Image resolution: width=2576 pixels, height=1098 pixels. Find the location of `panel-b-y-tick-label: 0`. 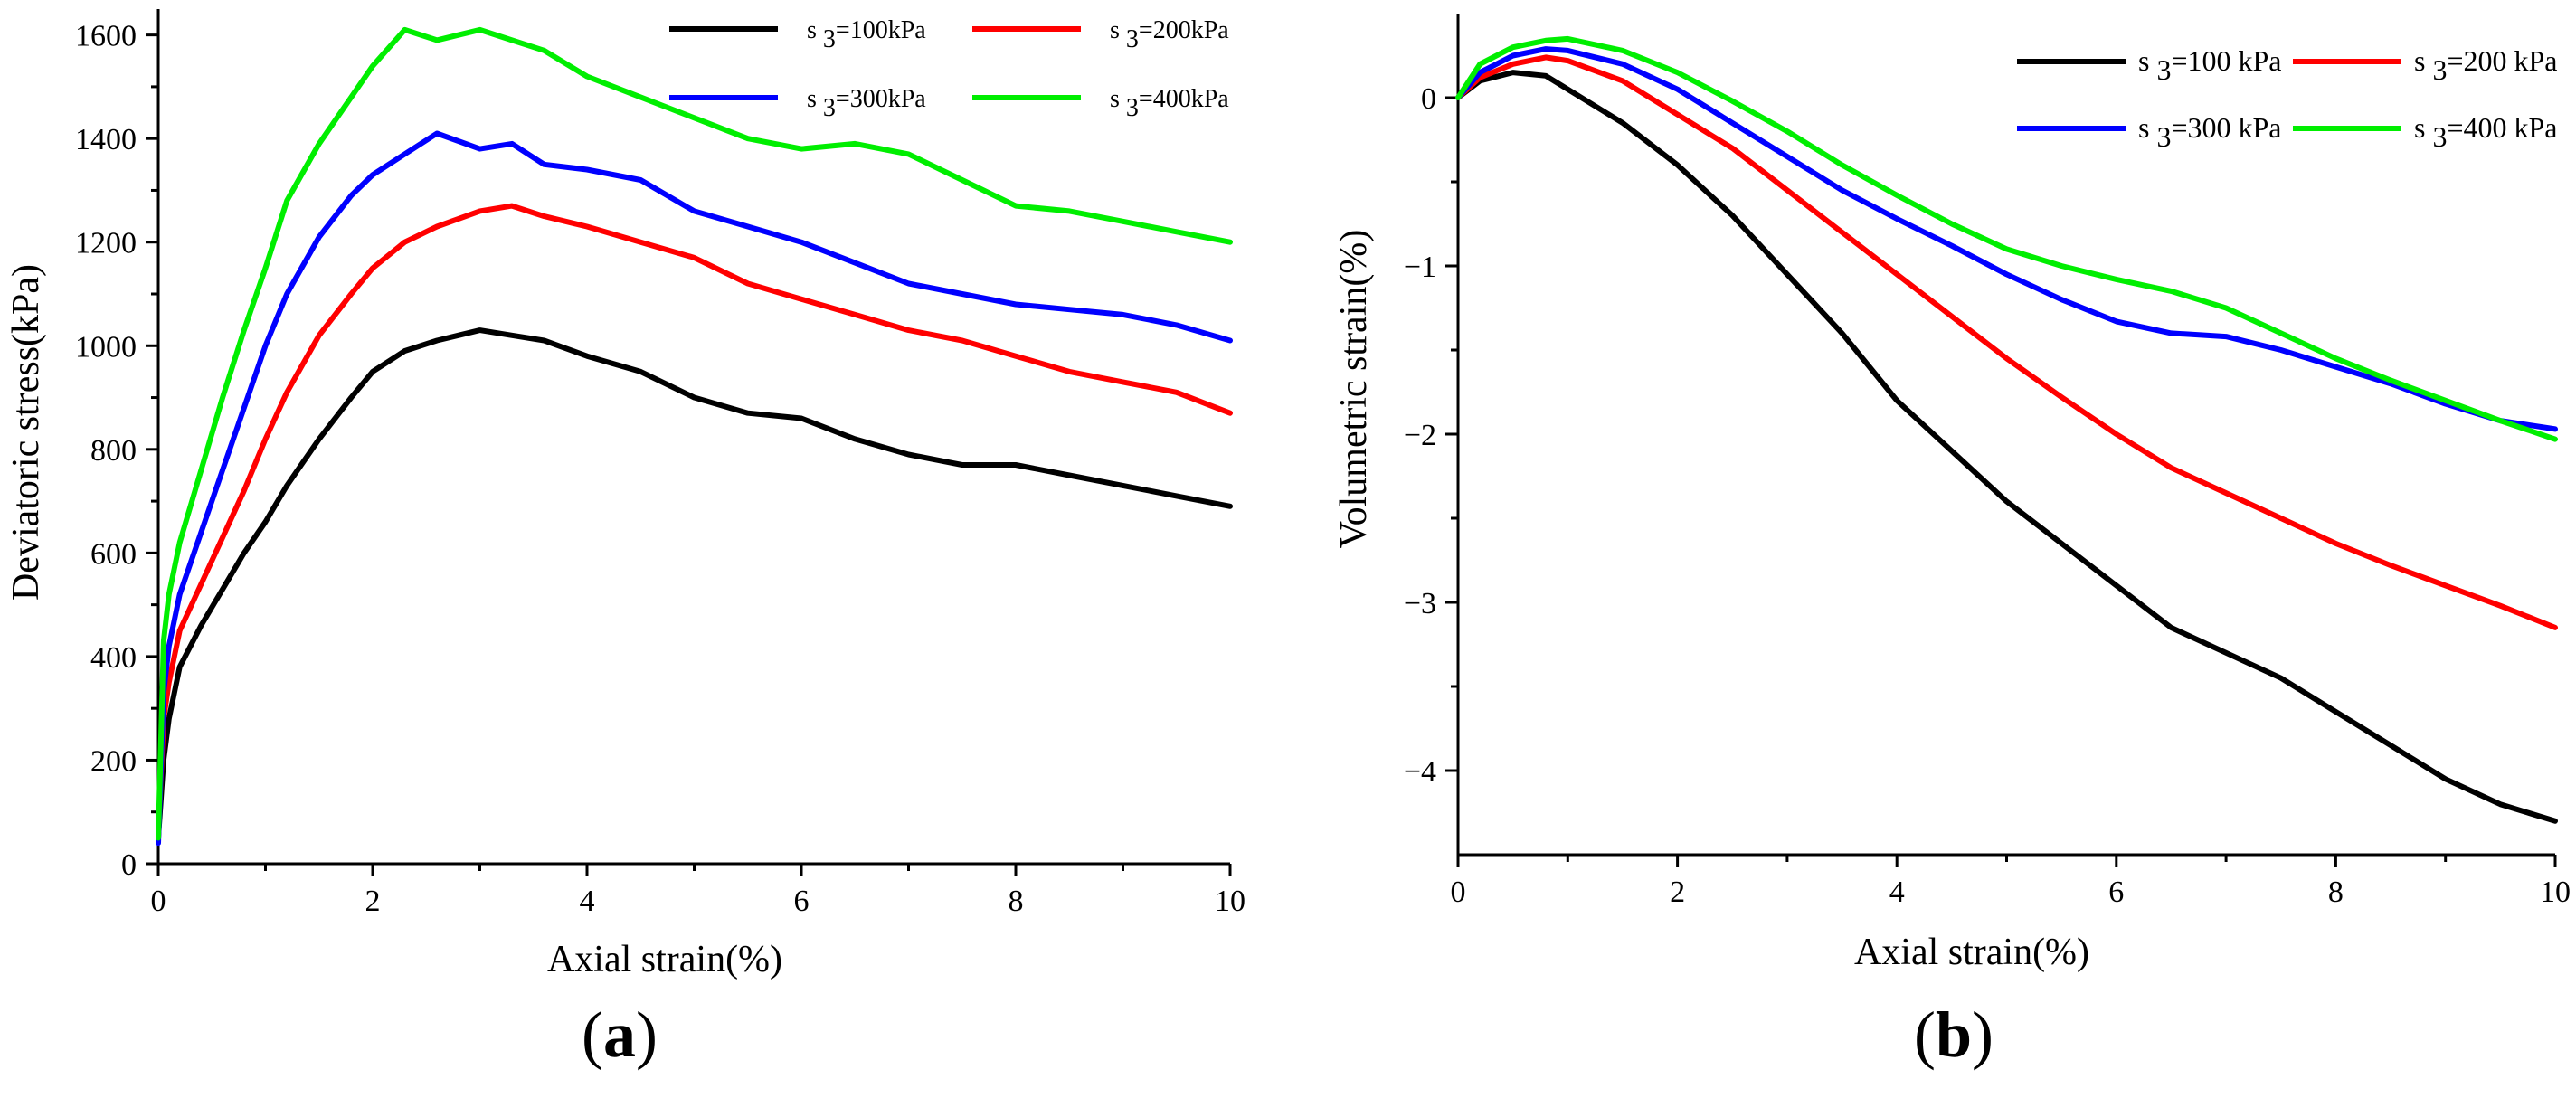

panel-b-y-tick-label: 0 is located at coordinates (1428, 99).